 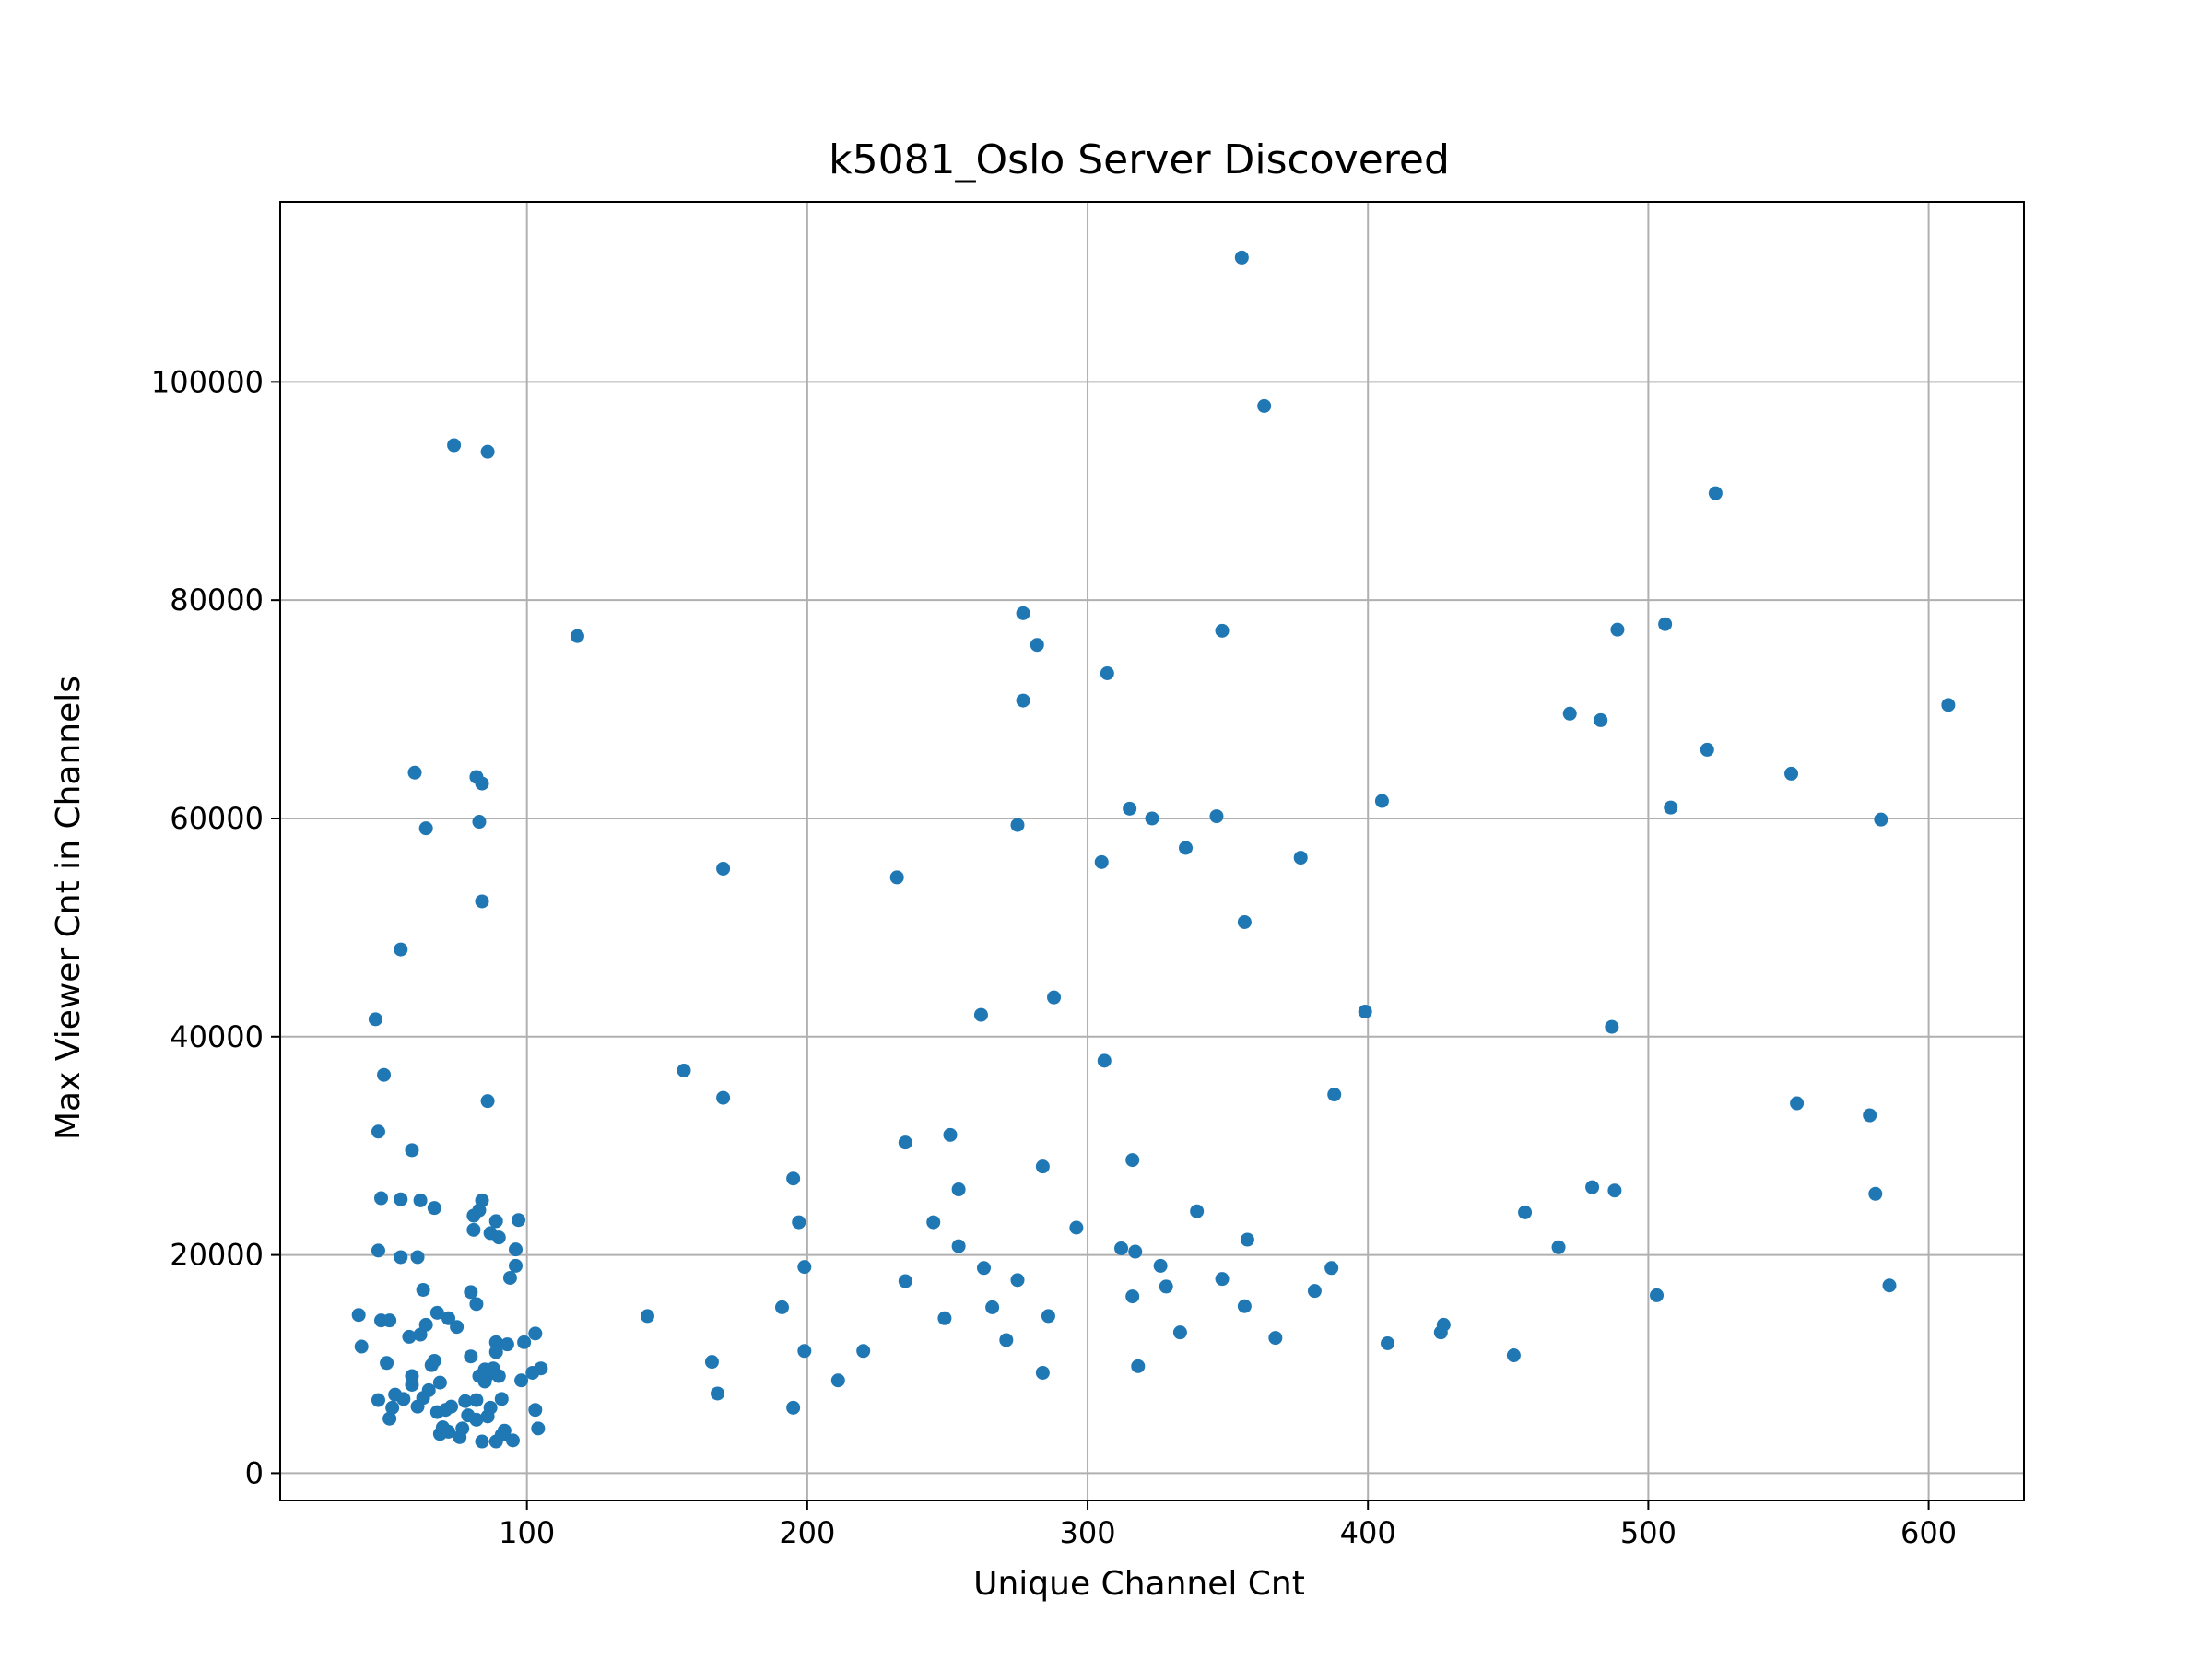 What do you see at coordinates (1928, 1532) in the screenshot?
I see `x-tick-label: 600` at bounding box center [1928, 1532].